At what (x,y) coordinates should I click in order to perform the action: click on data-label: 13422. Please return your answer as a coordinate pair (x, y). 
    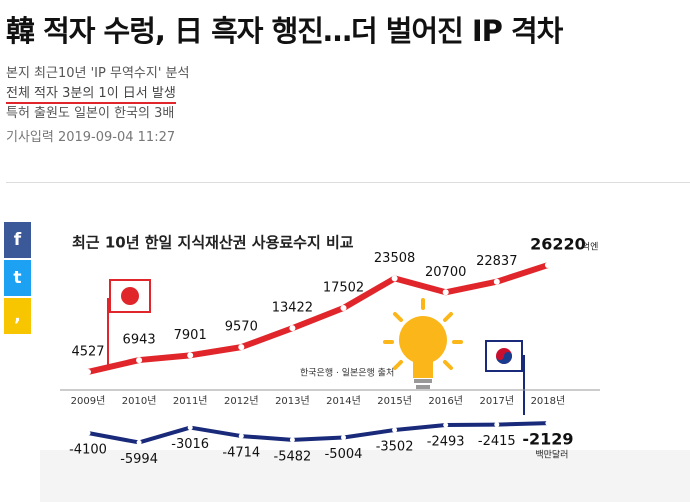
    Looking at the image, I should click on (292, 308).